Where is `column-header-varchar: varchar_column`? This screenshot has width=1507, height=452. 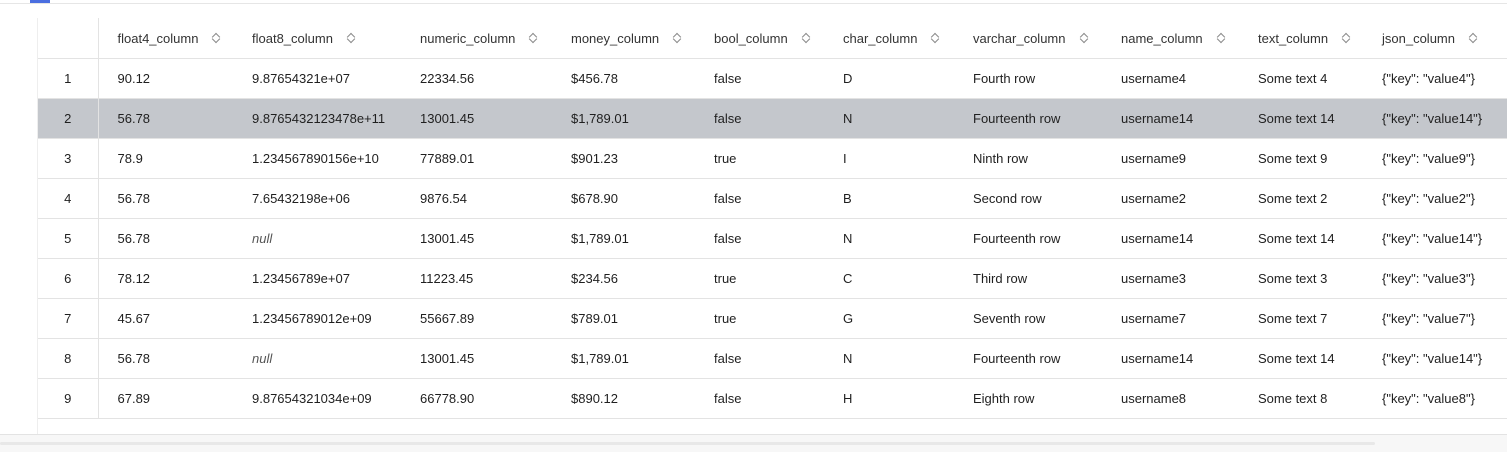 column-header-varchar: varchar_column is located at coordinates (1028, 38).